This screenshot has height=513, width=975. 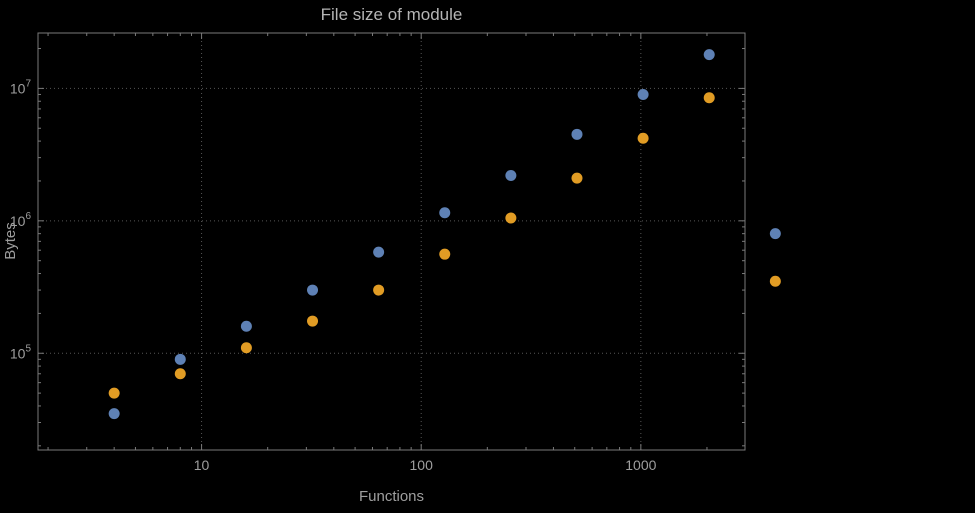 What do you see at coordinates (640, 465) in the screenshot?
I see `x-tick-label: 1000` at bounding box center [640, 465].